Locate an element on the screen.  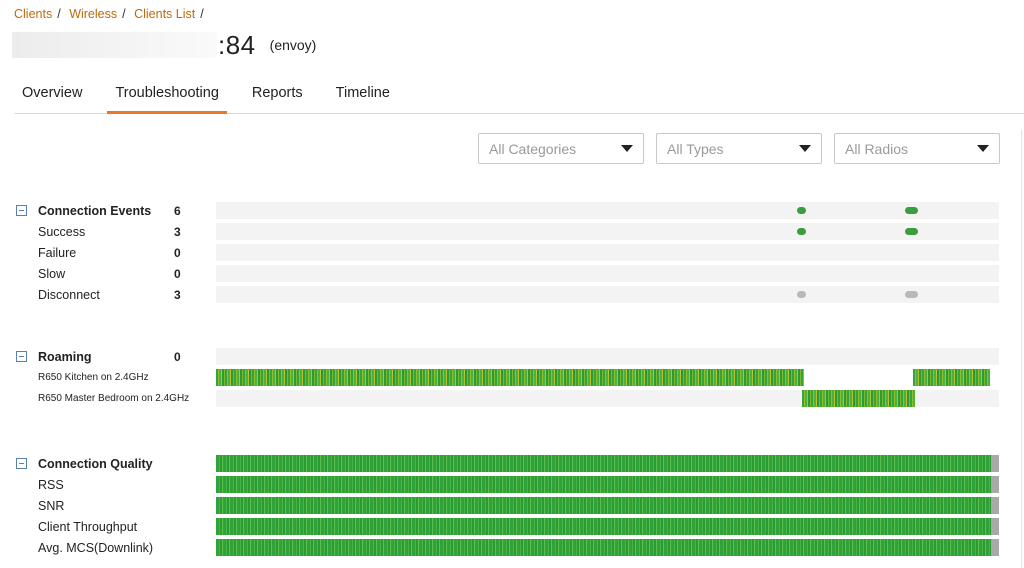
categories-select: All Categories is located at coordinates (561, 148).